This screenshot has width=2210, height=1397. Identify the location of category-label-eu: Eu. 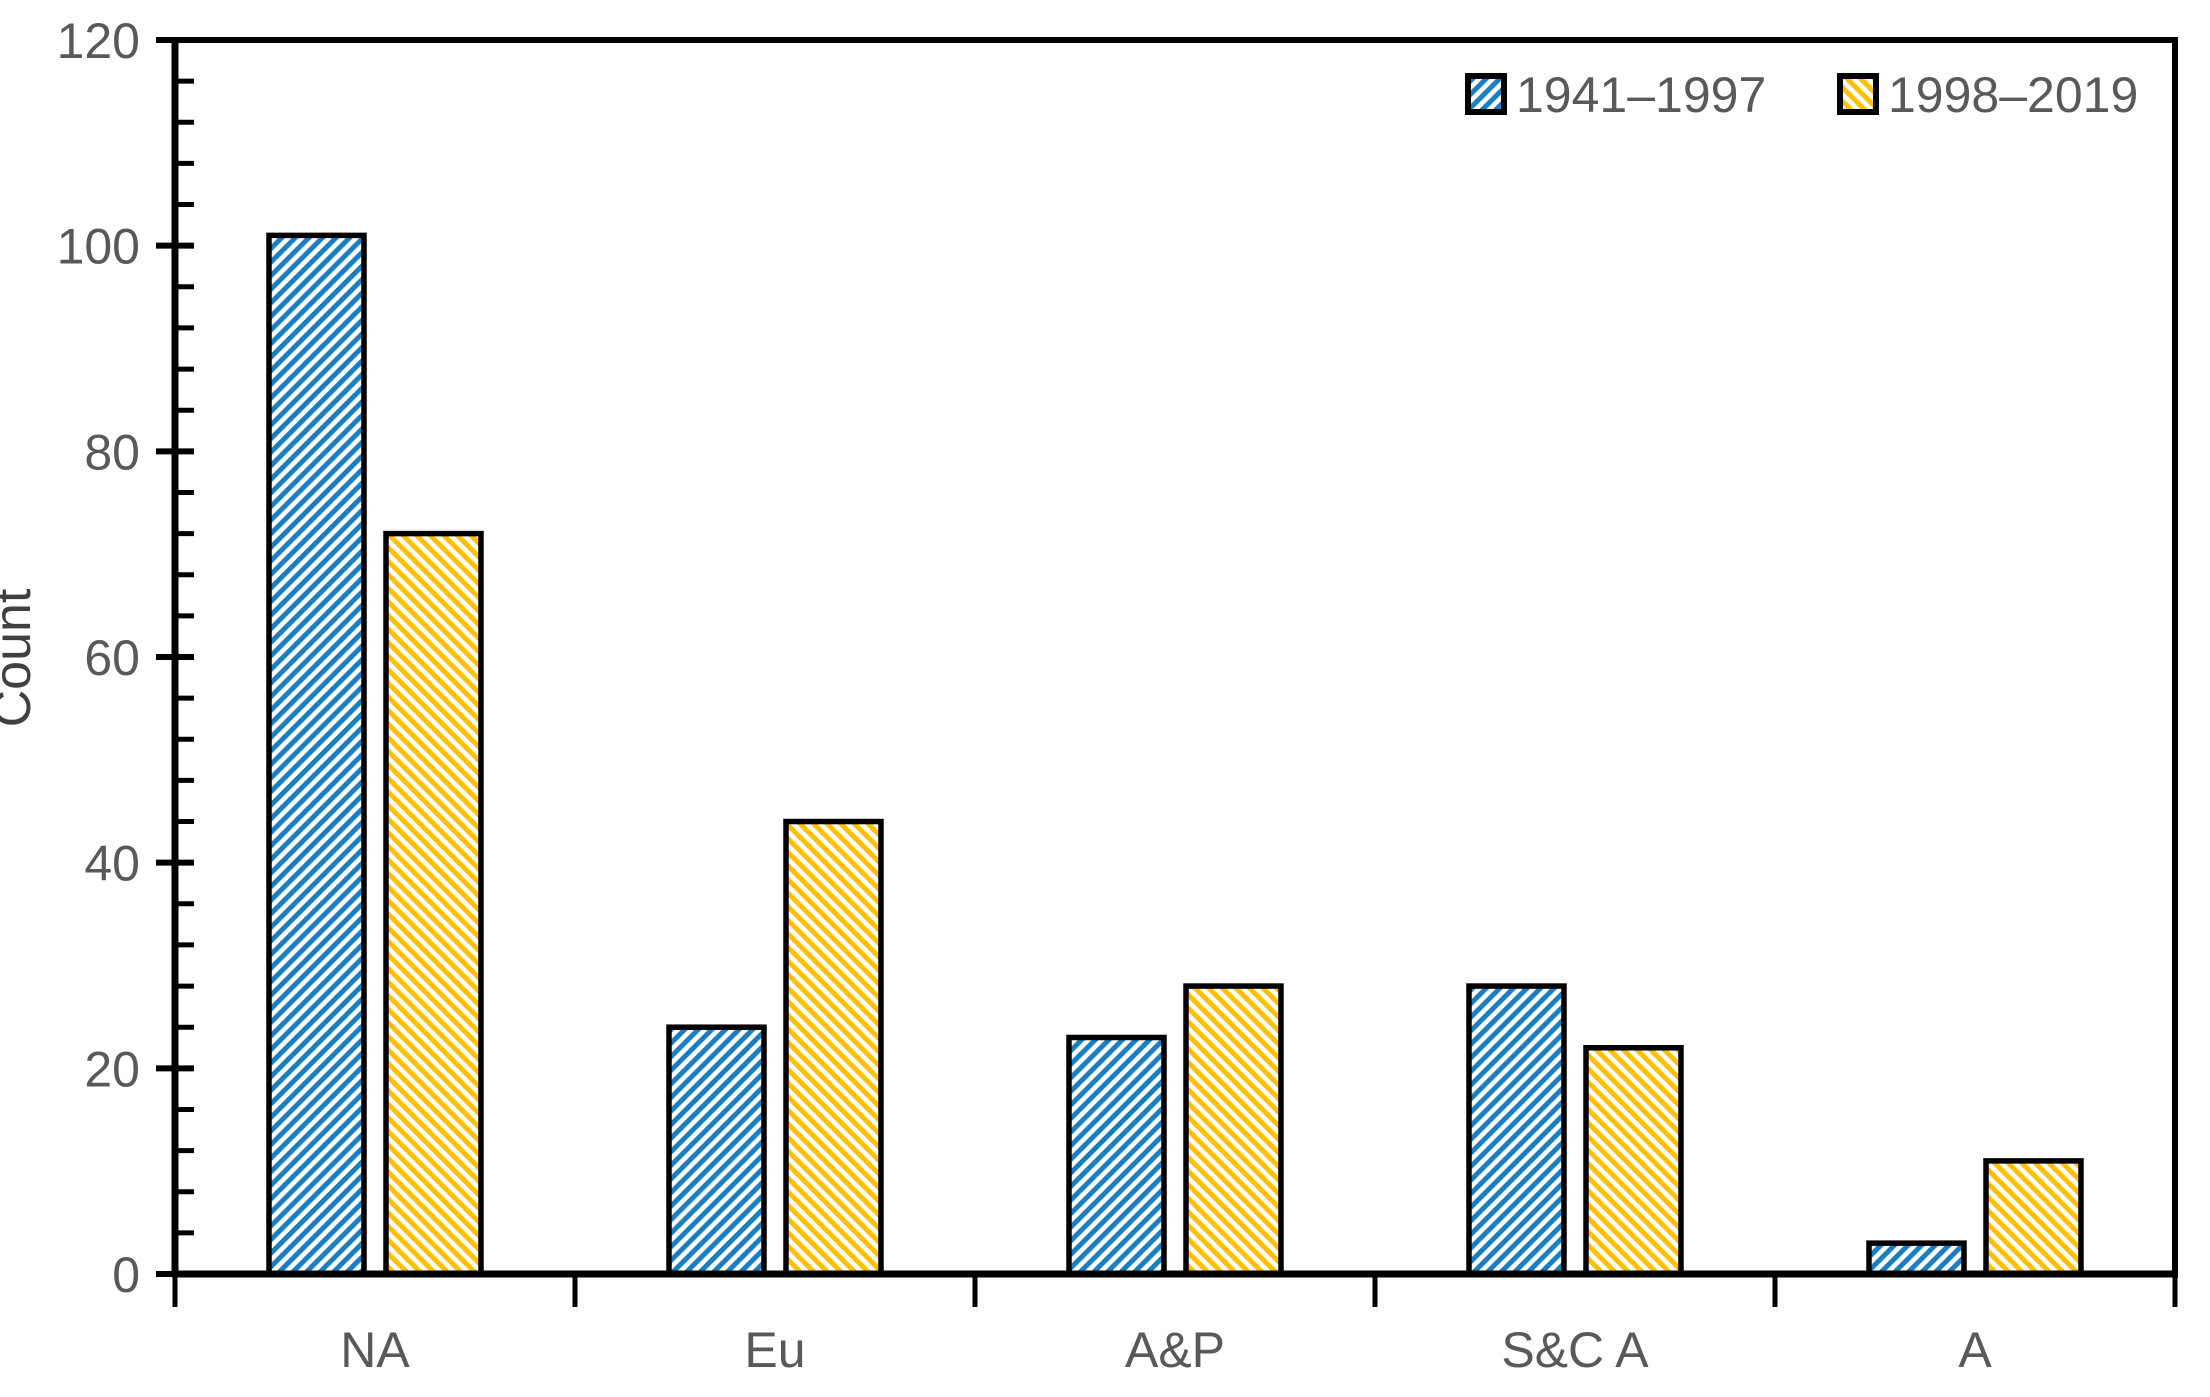
(774, 1350).